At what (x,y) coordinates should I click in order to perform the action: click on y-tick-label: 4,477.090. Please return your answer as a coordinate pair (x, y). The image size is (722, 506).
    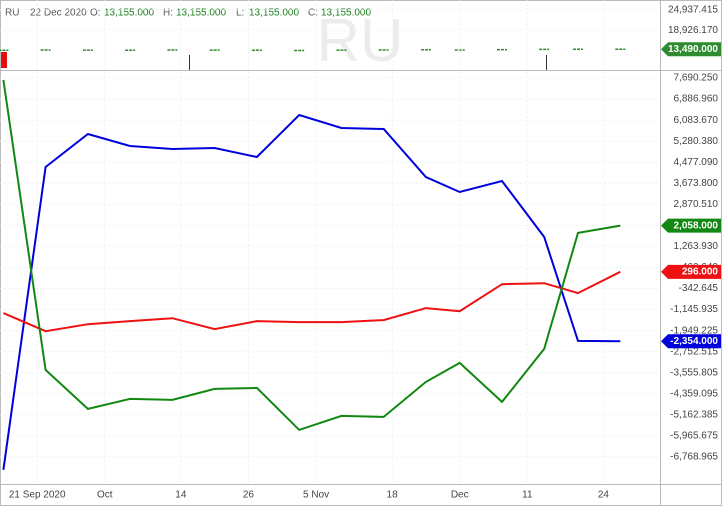
    Looking at the image, I should click on (696, 162).